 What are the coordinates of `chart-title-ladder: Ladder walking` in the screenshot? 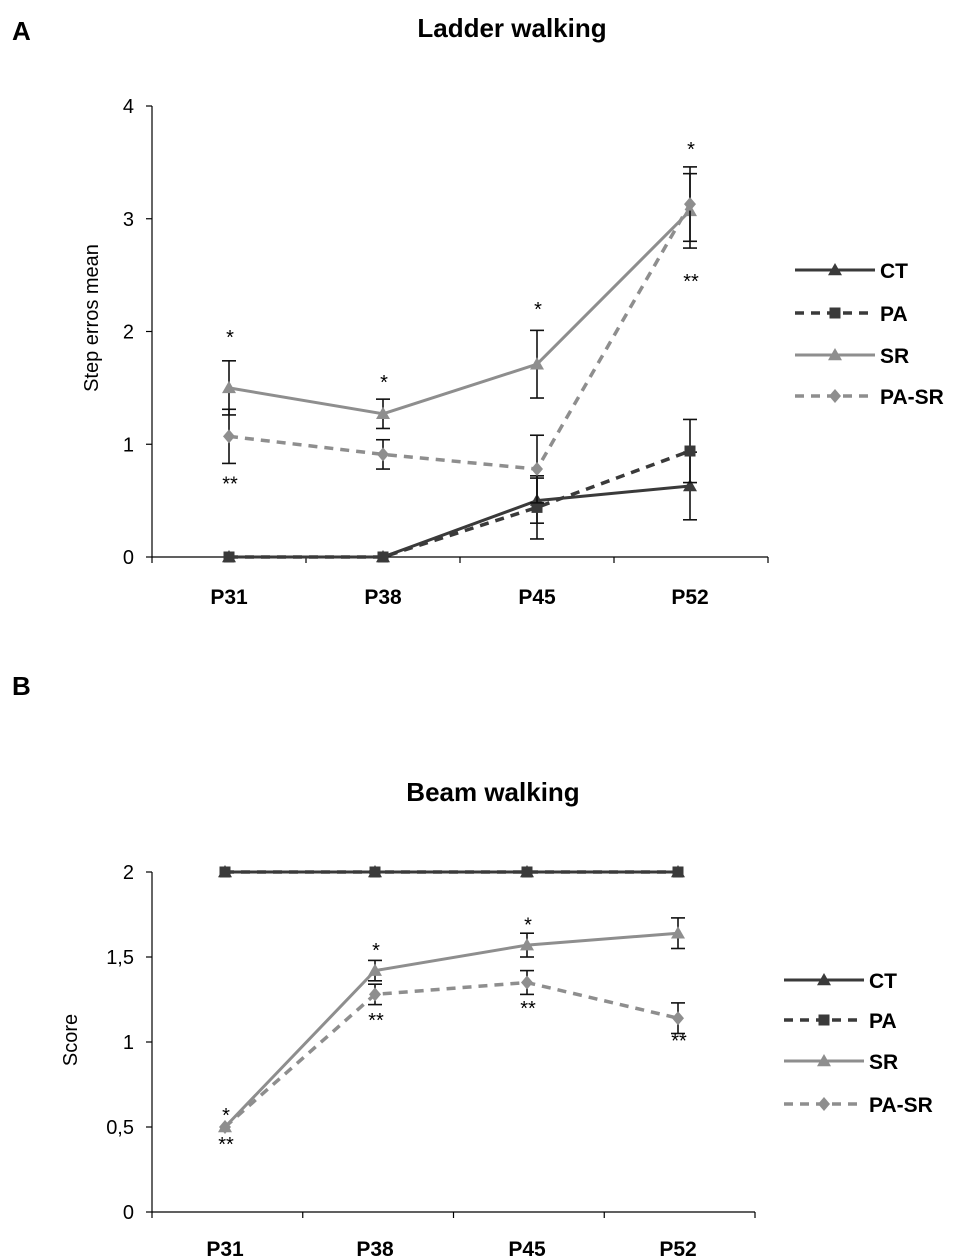 It's located at (511, 28).